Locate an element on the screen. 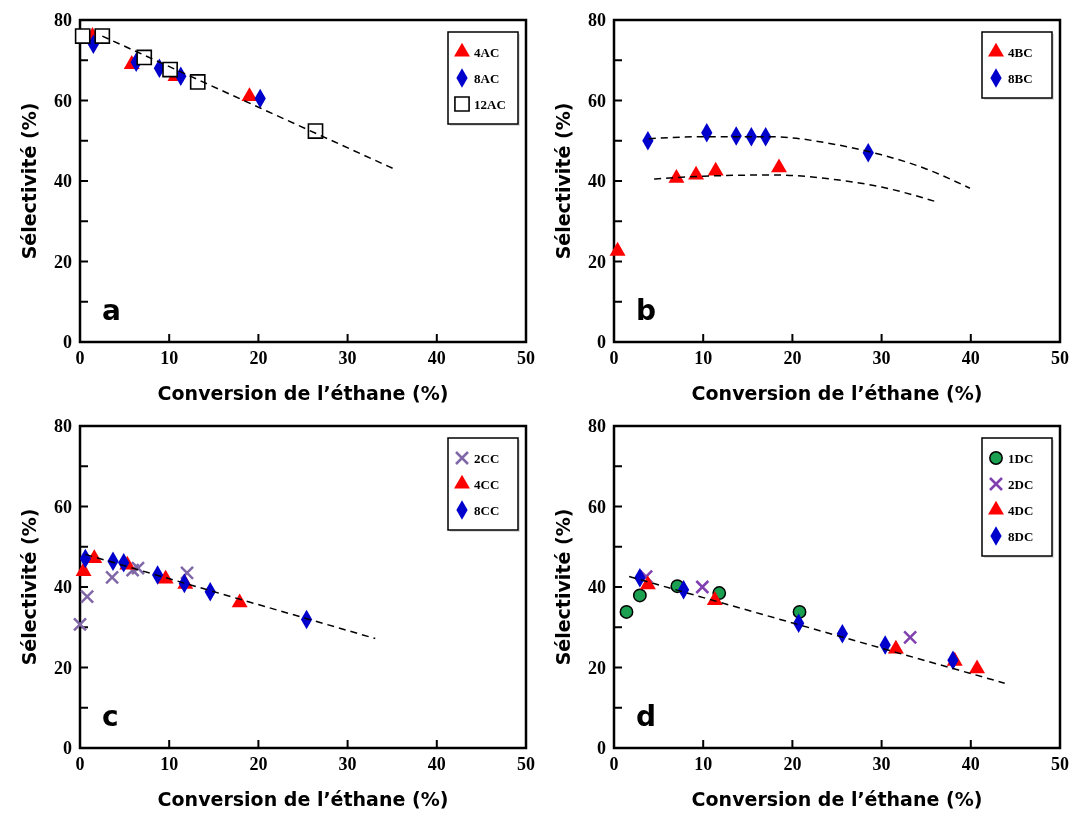 Image resolution: width=1084 pixels, height=829 pixels. legend-label: 8CC is located at coordinates (487, 510).